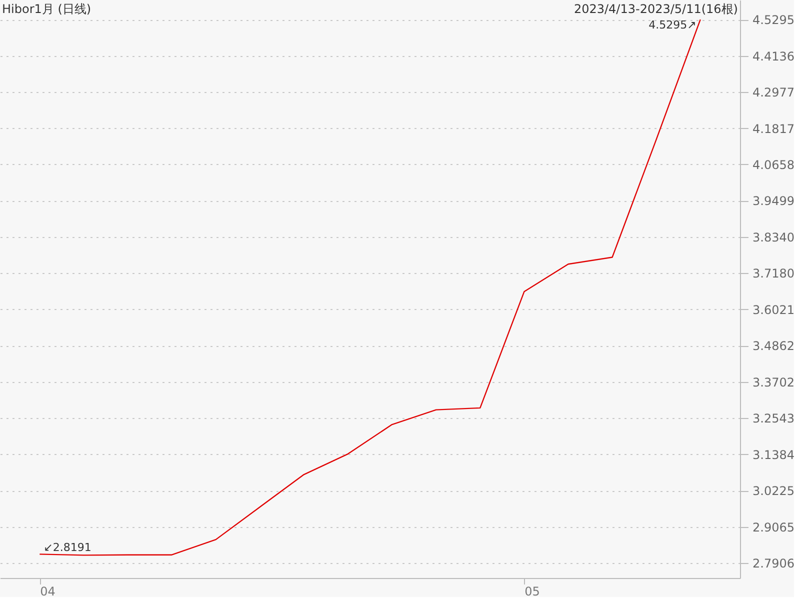 Image resolution: width=806 pixels, height=606 pixels. What do you see at coordinates (773, 20) in the screenshot?
I see `y-tick-label: 4.5295` at bounding box center [773, 20].